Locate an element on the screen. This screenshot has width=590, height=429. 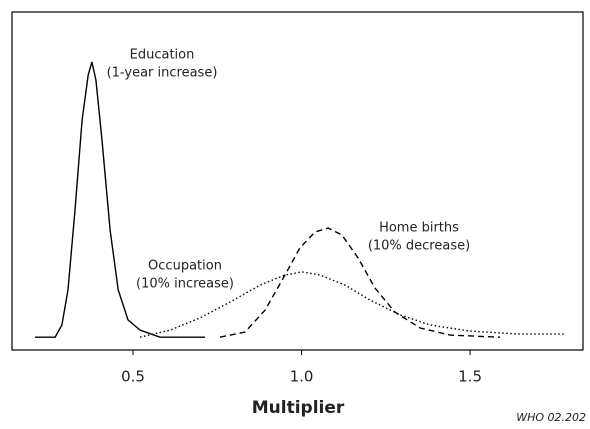
series-label: Education is located at coordinates (162, 55).